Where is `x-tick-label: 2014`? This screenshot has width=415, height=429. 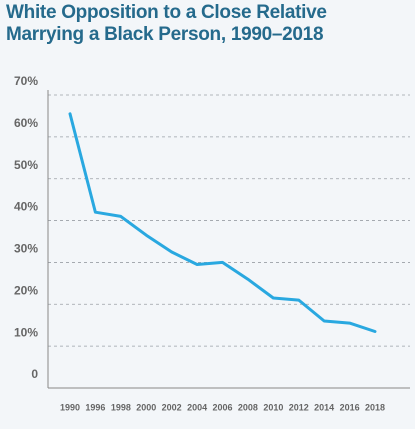 x-tick-label: 2014 is located at coordinates (324, 407).